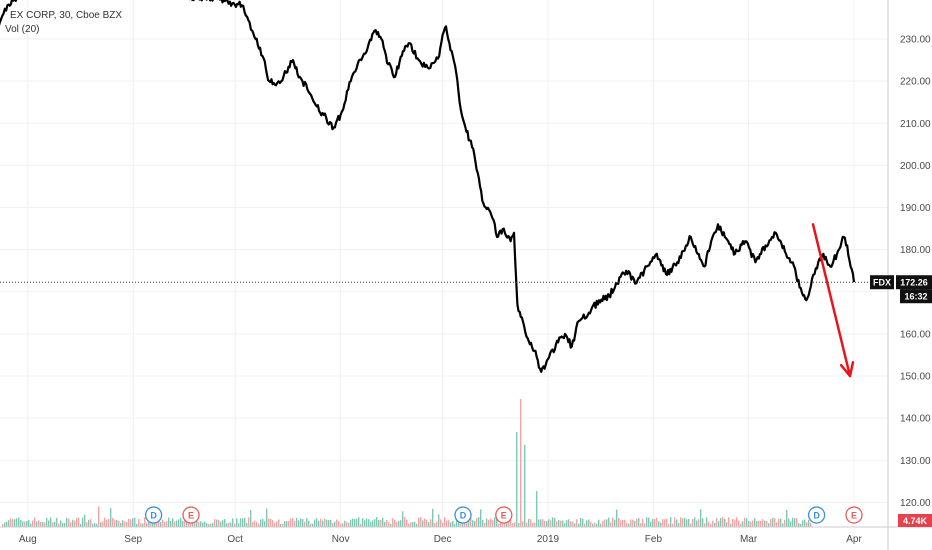 The image size is (932, 550). What do you see at coordinates (66, 15) in the screenshot?
I see `chart-title: EX CORP, 30, Cboe BZX` at bounding box center [66, 15].